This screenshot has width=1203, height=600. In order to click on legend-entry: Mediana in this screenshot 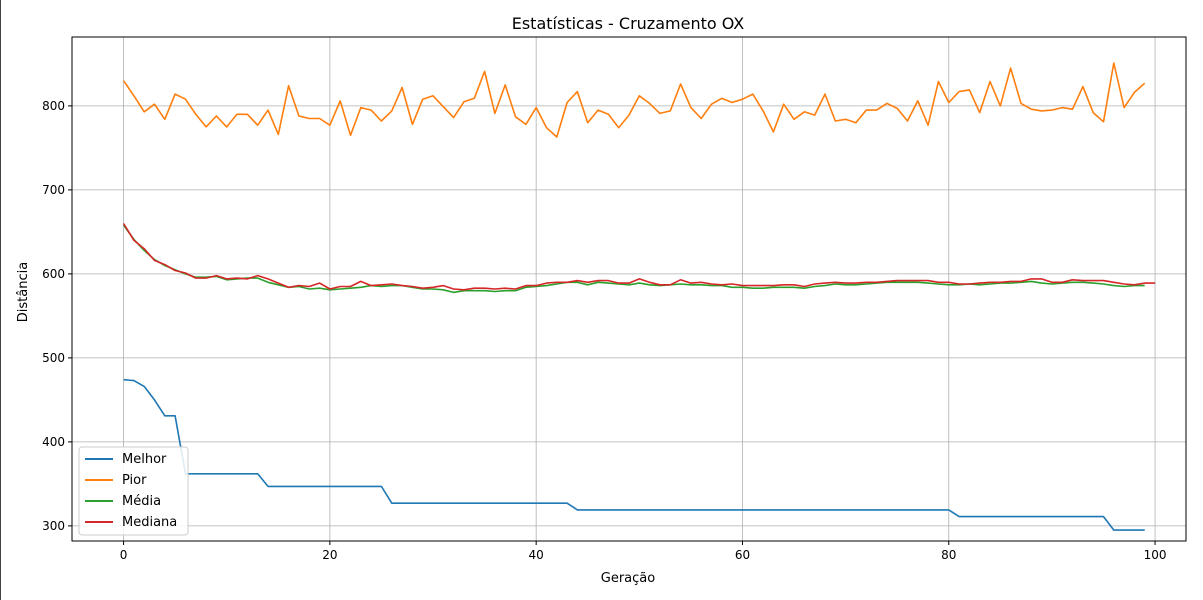, I will do `click(149, 522)`.